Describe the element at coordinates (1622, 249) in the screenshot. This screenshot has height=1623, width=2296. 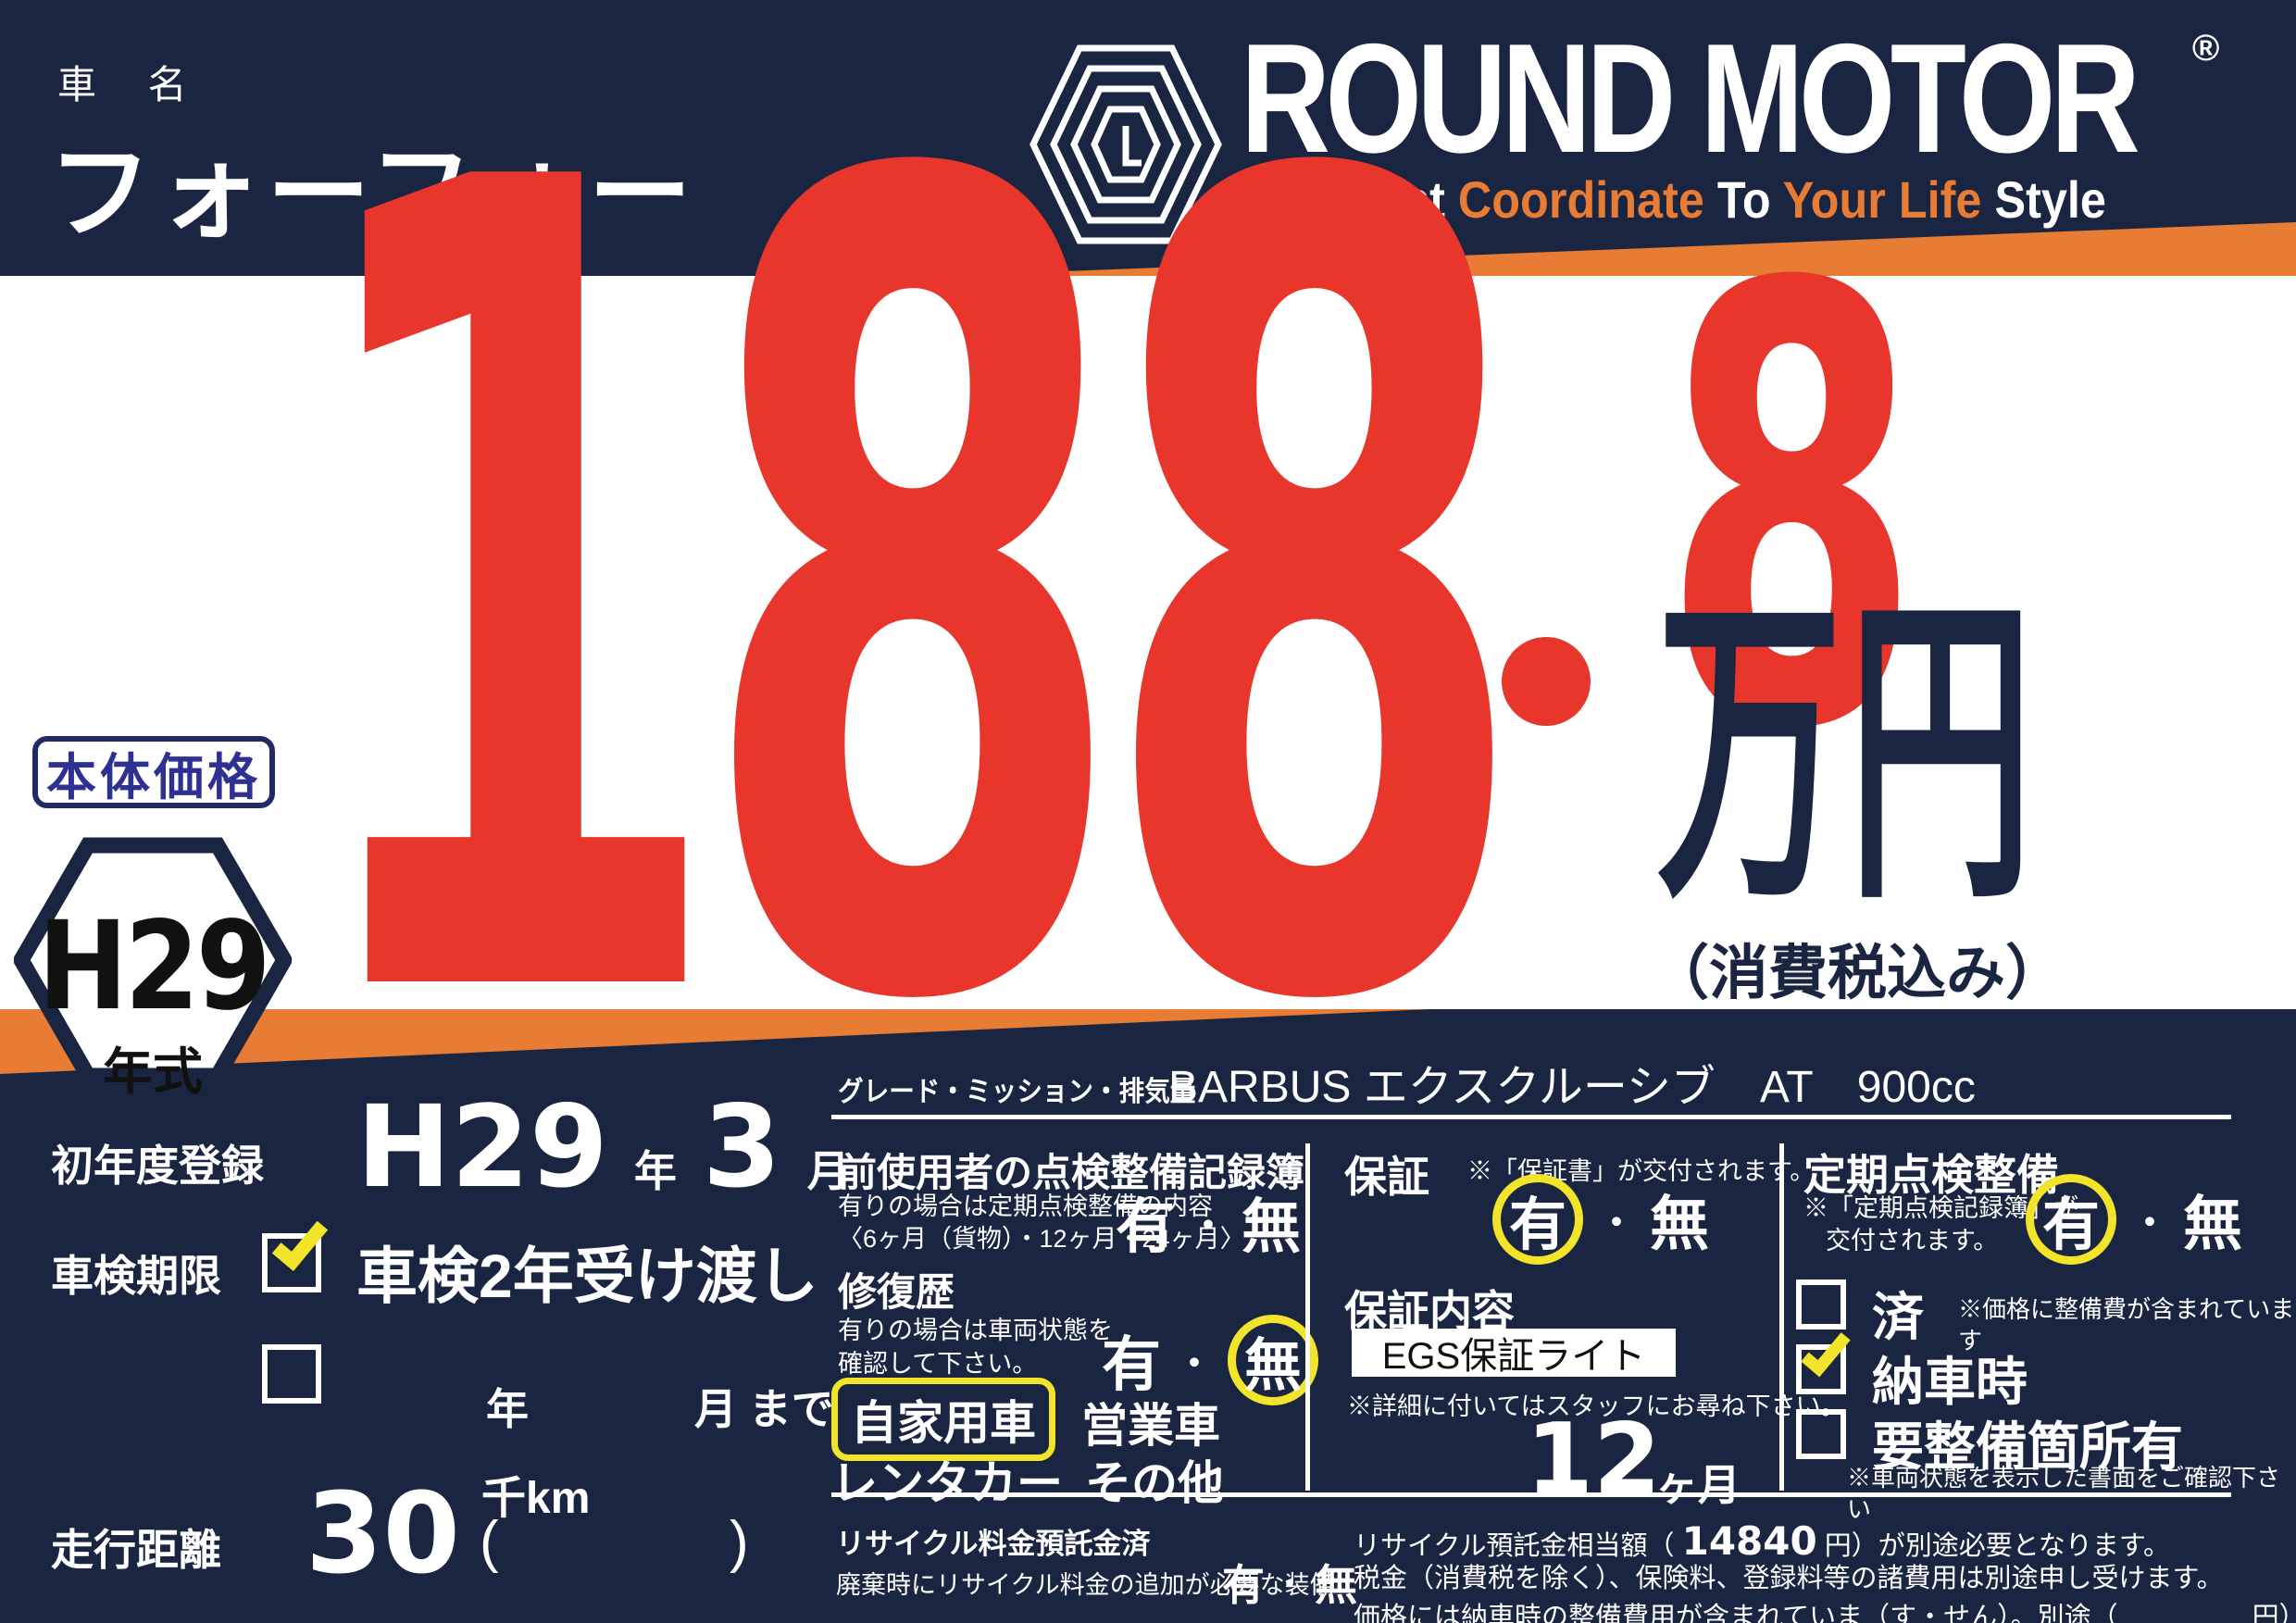
I see `header-orange-wedge` at that location.